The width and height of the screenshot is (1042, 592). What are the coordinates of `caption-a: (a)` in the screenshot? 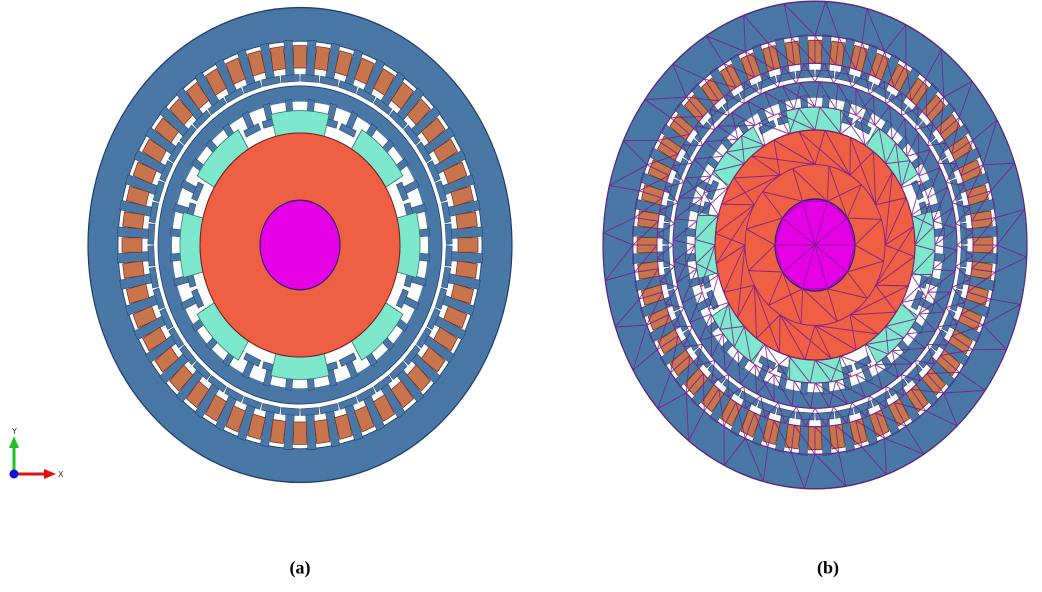 It's located at (300, 567).